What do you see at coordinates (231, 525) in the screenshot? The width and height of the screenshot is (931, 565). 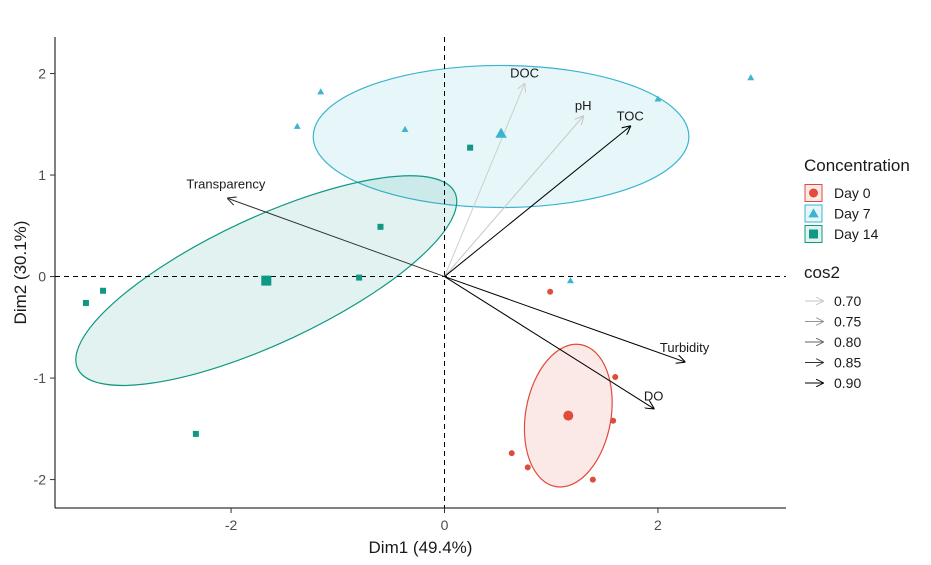 I see `x-tick-label: -2` at bounding box center [231, 525].